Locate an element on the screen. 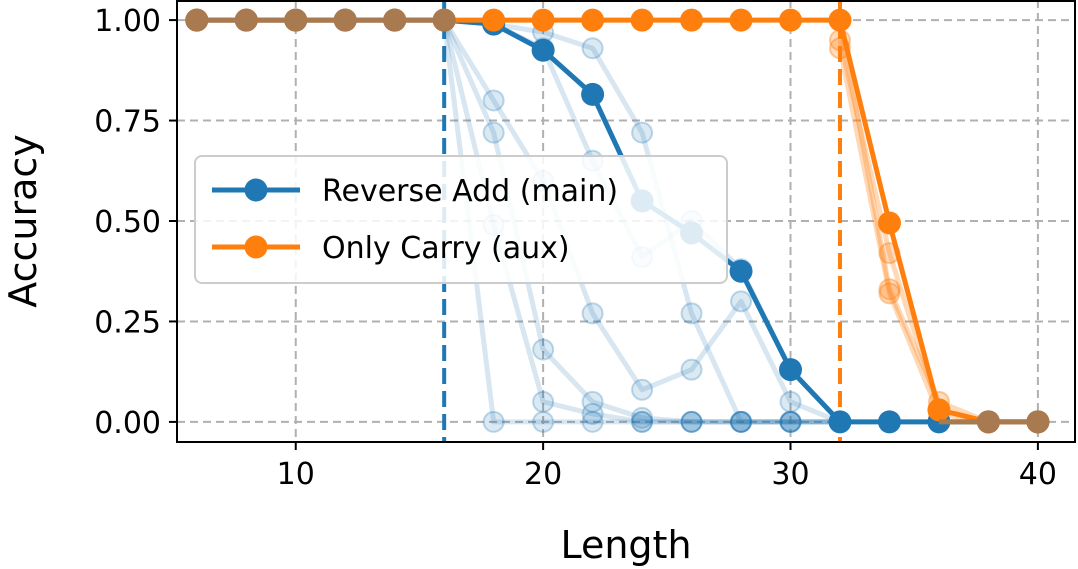 The image size is (1078, 569). x-tick-label: 10 is located at coordinates (296, 474).